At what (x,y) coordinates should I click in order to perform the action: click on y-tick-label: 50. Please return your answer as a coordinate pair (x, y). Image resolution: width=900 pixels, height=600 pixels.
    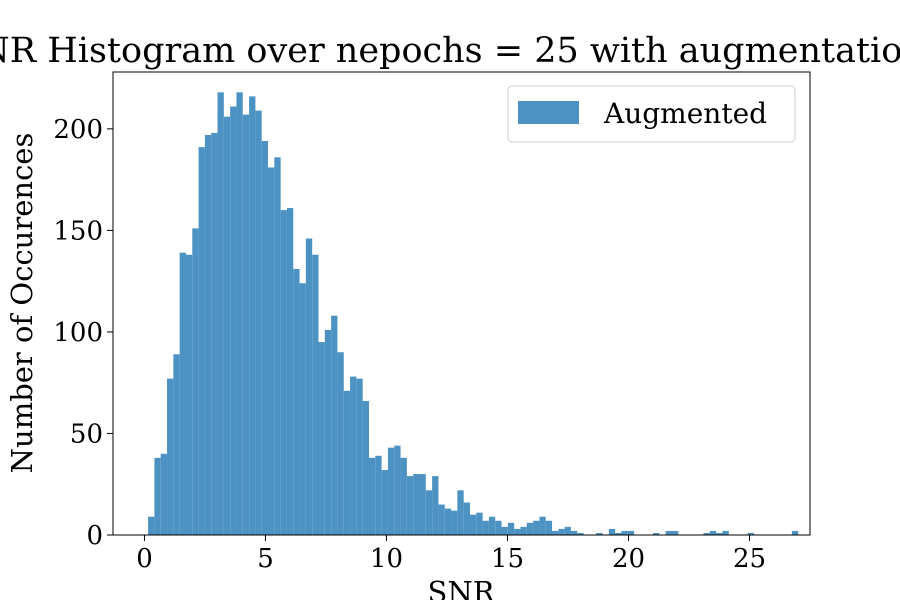
    Looking at the image, I should click on (86, 434).